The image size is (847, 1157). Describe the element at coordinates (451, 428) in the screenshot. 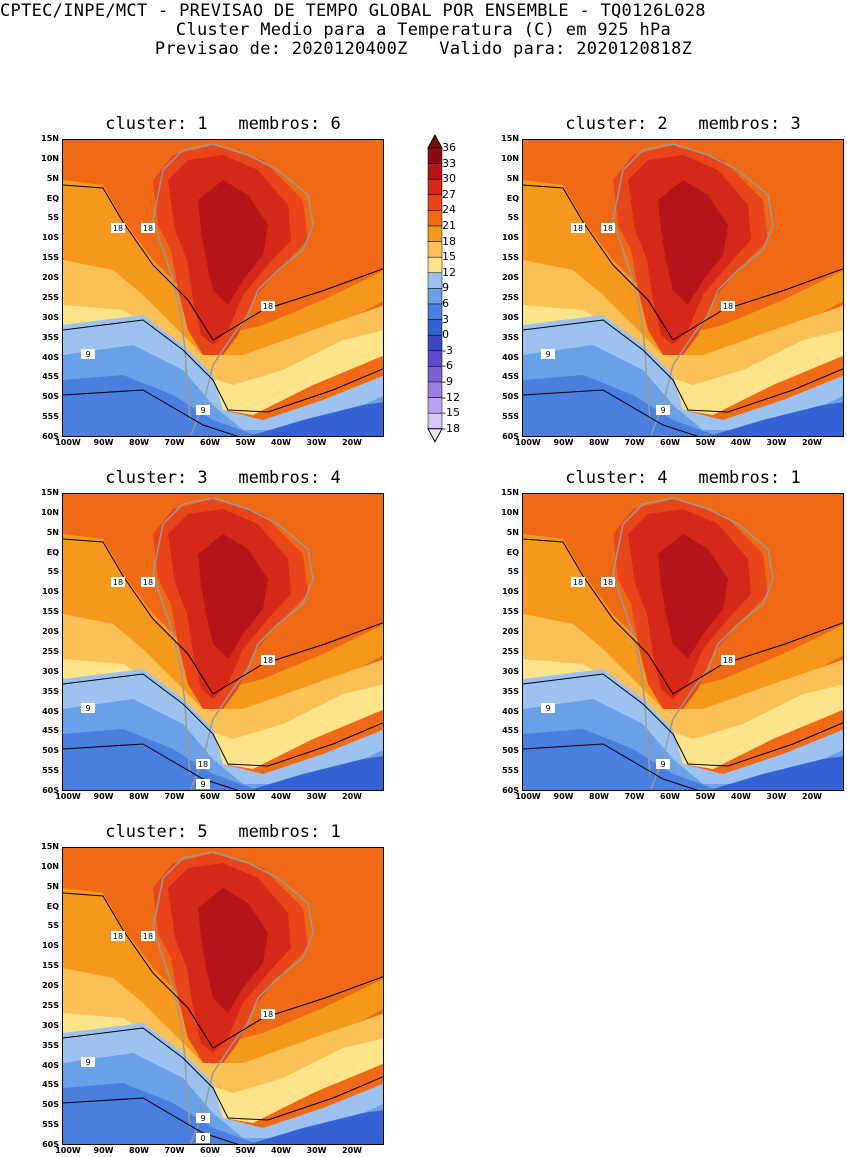

I see `colorbar-level-label: -18` at that location.